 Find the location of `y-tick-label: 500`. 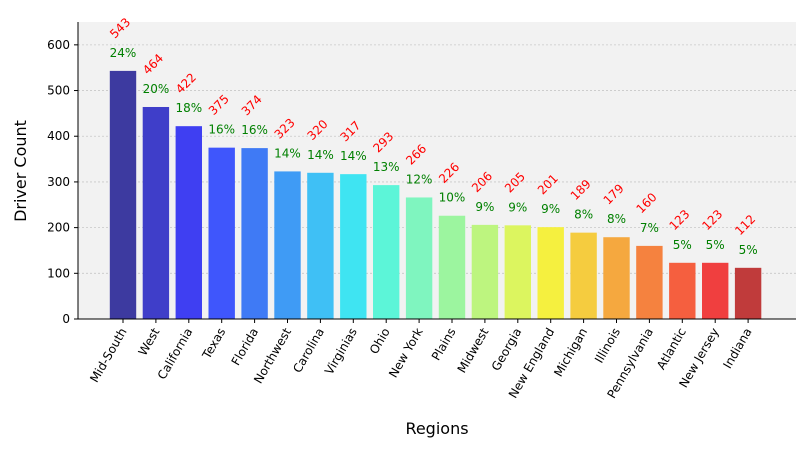

y-tick-label: 500 is located at coordinates (58, 91).